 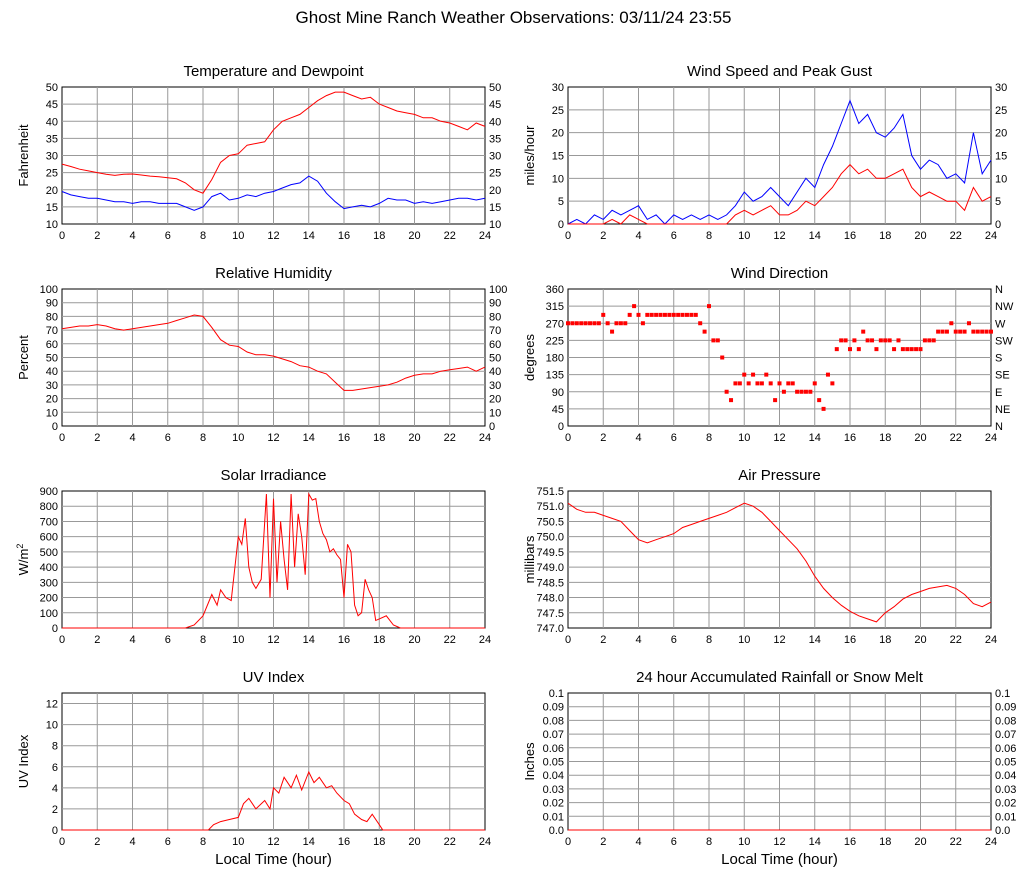 What do you see at coordinates (52, 359) in the screenshot?
I see `rh-y-tick-label: 50` at bounding box center [52, 359].